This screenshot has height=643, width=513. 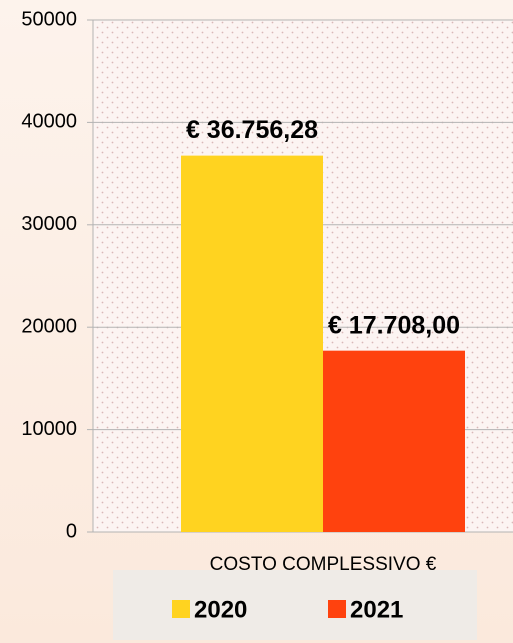 I want to click on y-tick-label: 30000, so click(x=49, y=224).